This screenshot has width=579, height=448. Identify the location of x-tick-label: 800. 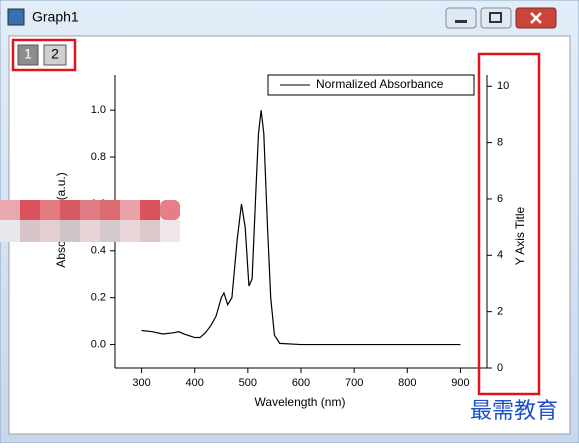
(407, 383).